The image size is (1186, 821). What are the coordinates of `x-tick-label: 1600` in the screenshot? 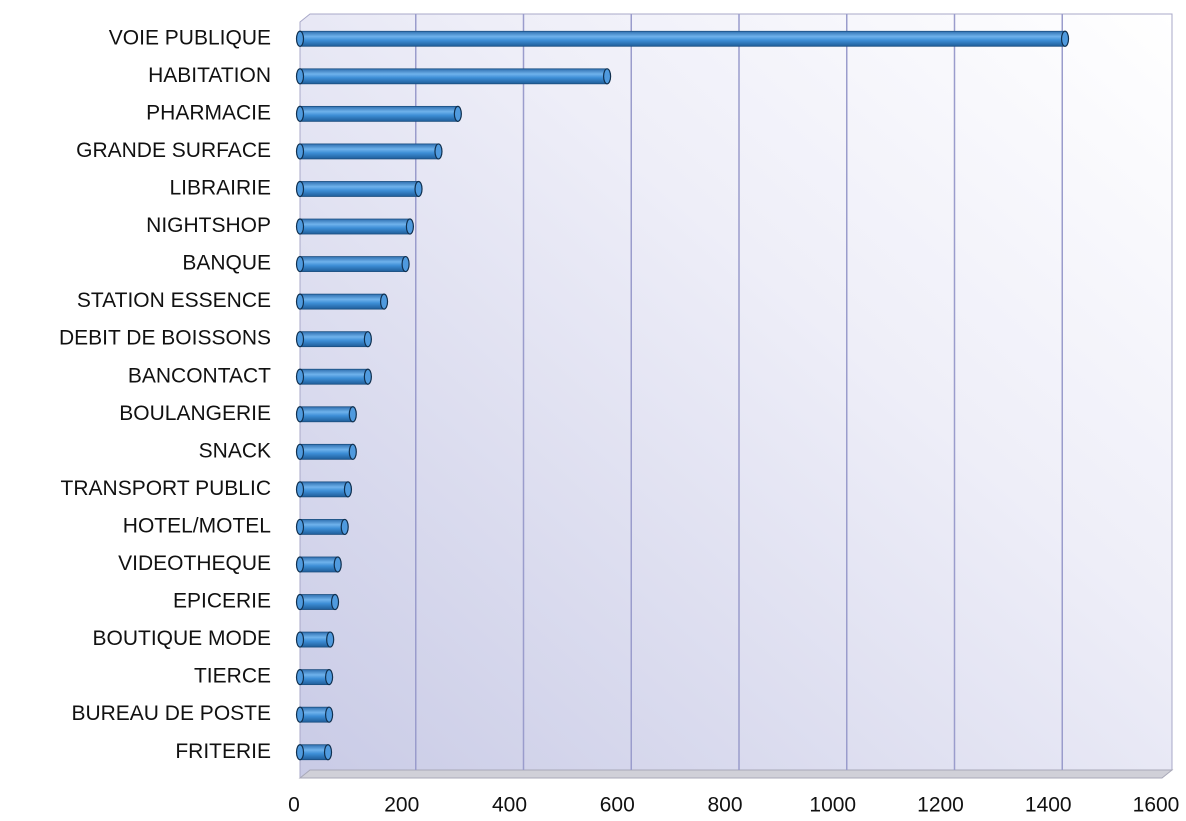 It's located at (1156, 805).